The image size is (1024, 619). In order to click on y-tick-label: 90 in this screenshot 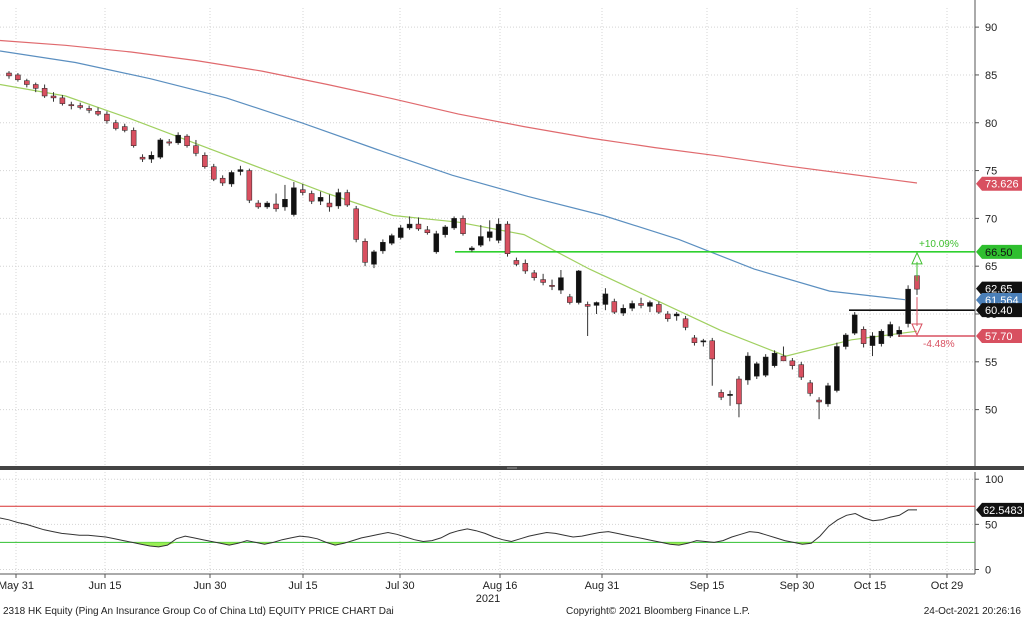, I will do `click(991, 28)`.